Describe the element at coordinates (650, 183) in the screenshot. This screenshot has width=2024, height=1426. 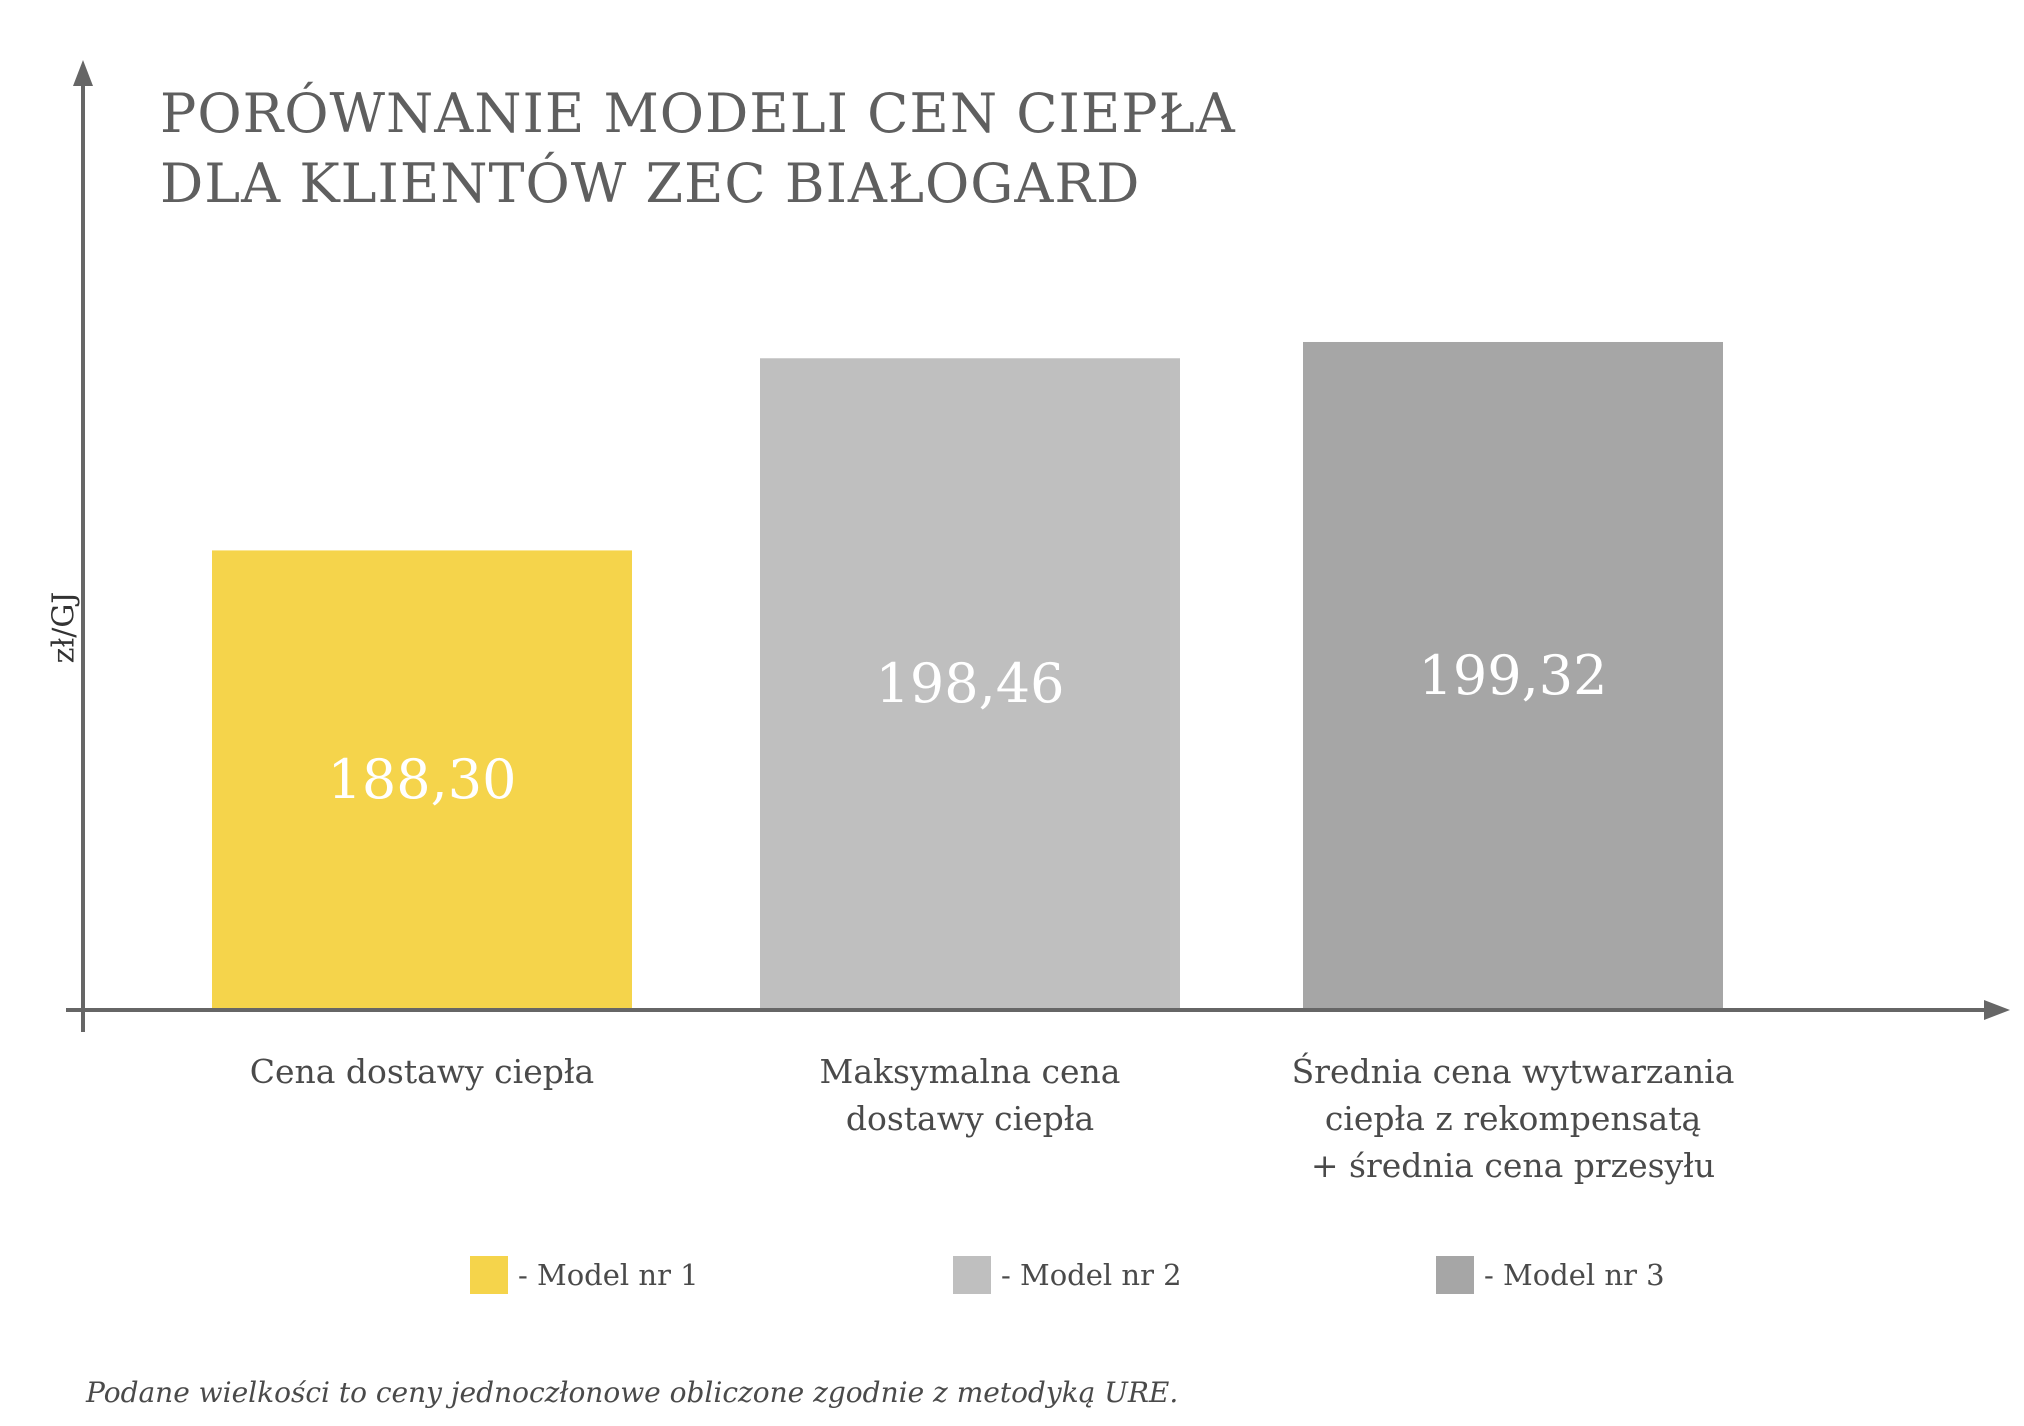
I see `chart-title-line-2: DLA KLIENTÓW ZEC BIAŁOGARD` at that location.